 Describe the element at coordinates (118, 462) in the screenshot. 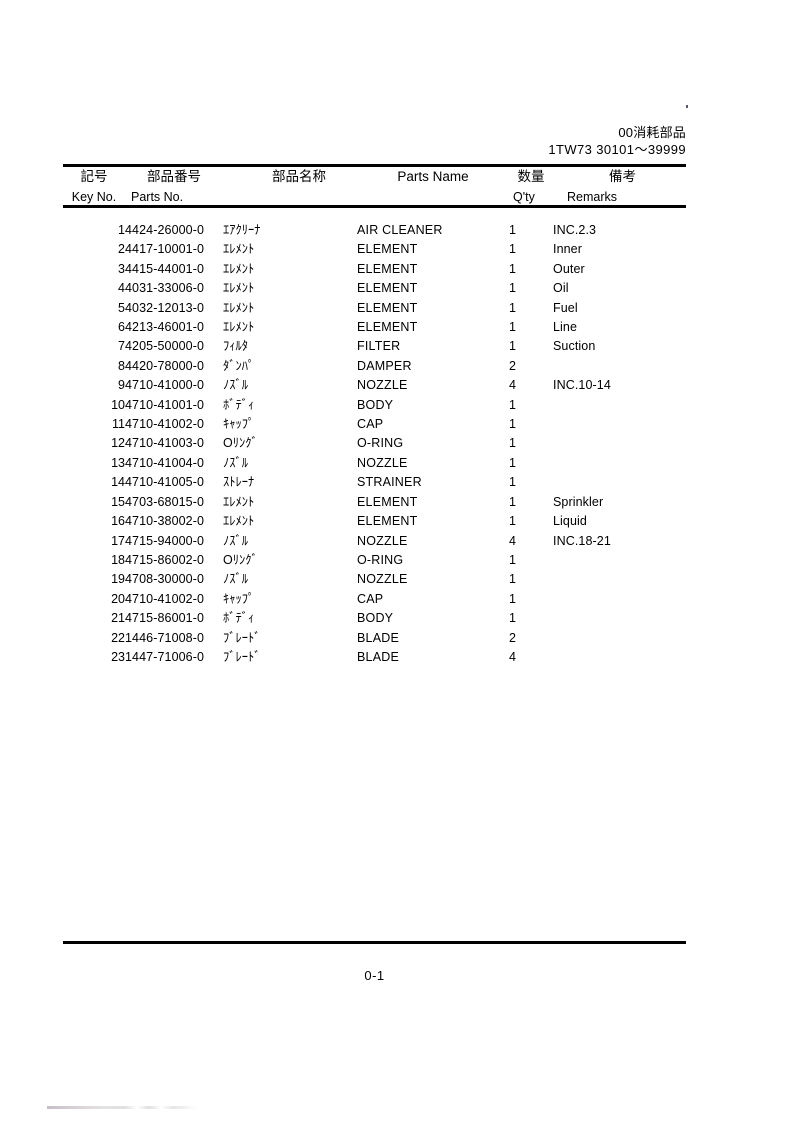

I see `cell-key-no: 13` at that location.